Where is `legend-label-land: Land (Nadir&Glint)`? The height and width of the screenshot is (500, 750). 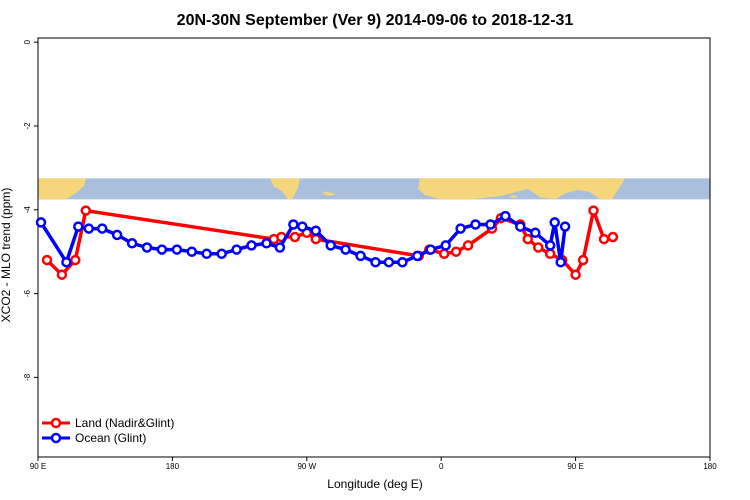
legend-label-land: Land (Nadir&Glint) is located at coordinates (124, 423).